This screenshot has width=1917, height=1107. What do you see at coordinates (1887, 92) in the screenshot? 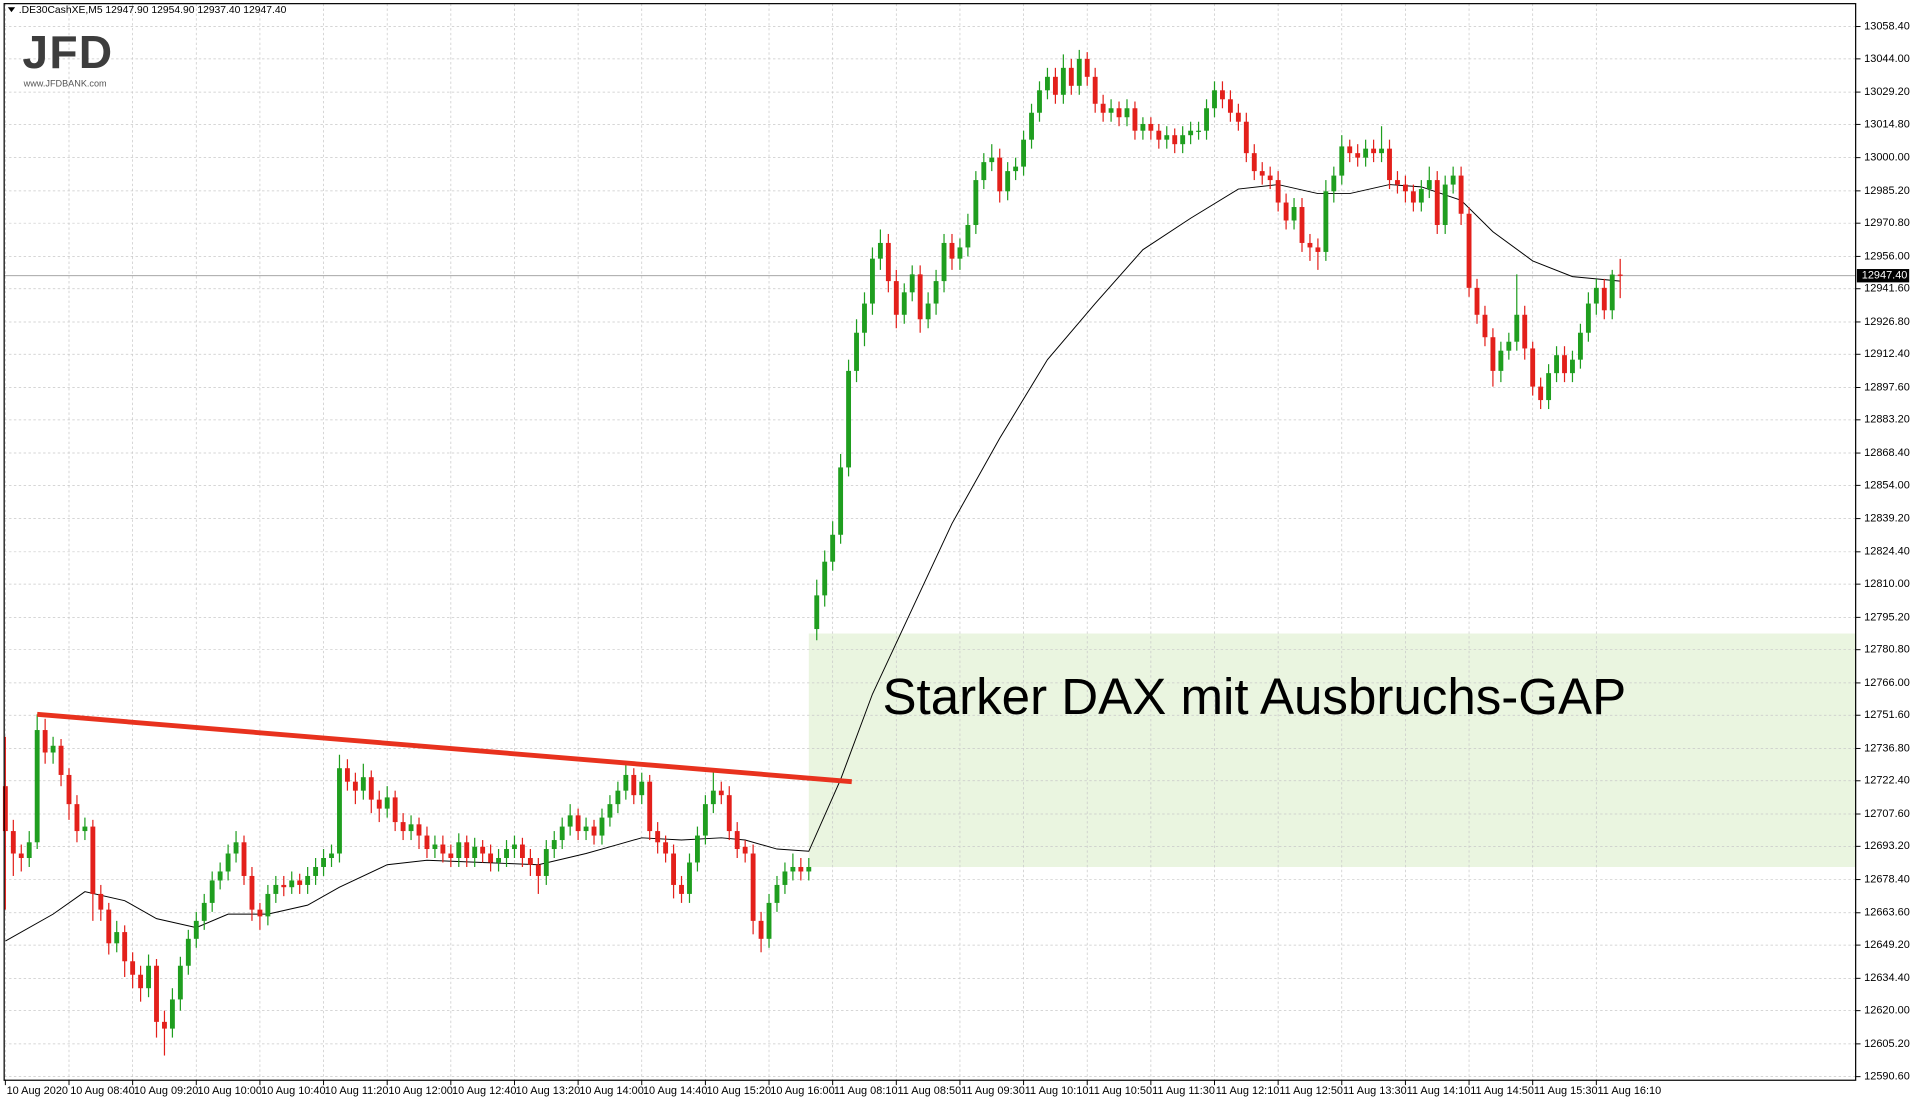
I see `y-tick-label: 13029.20` at bounding box center [1887, 92].